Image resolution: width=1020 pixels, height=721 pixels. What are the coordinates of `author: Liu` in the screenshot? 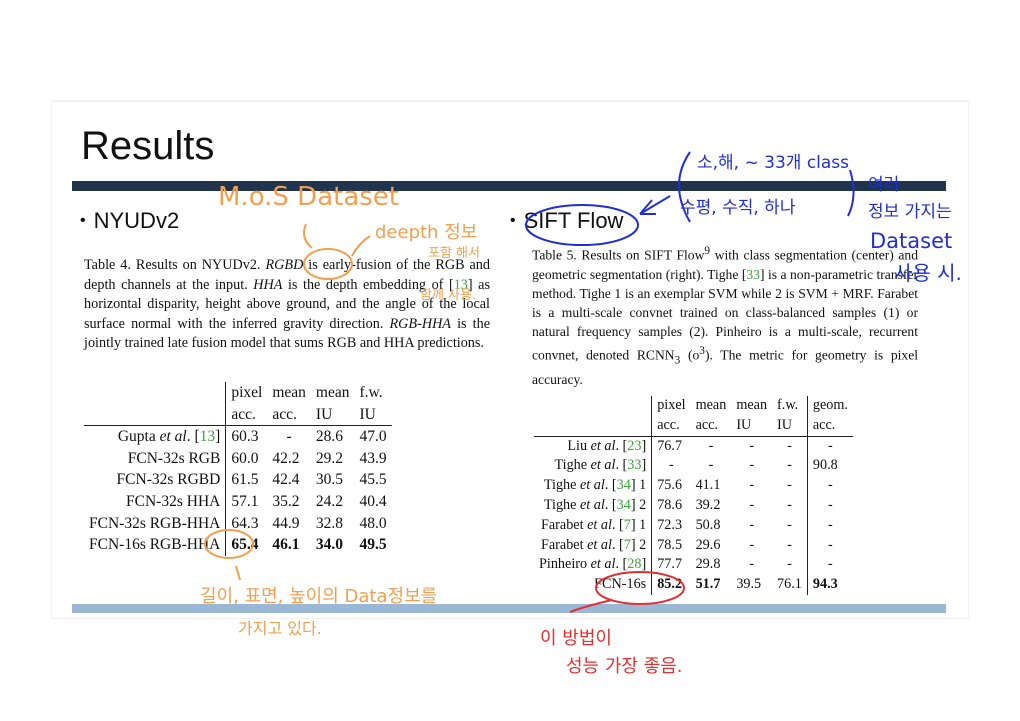 It's located at (577, 445).